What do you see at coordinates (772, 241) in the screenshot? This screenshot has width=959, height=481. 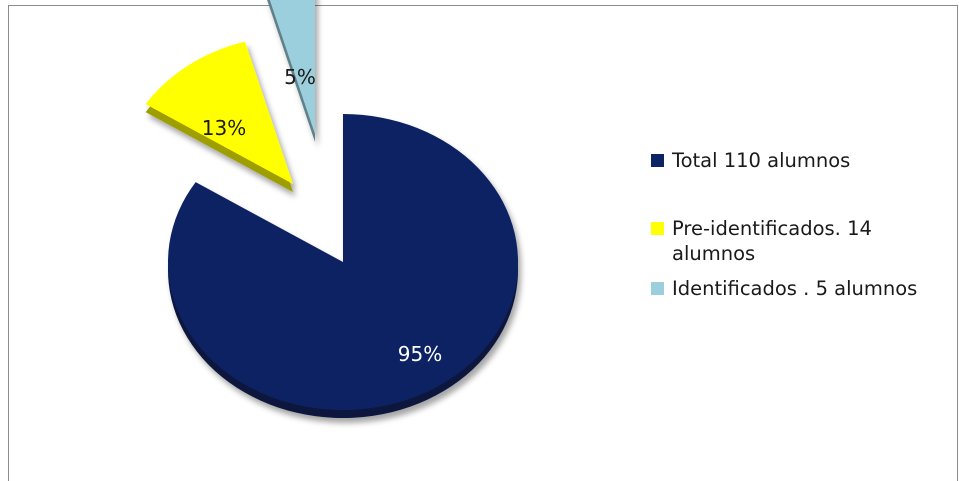 I see `legend-label-pre-identificados: Pre-identificados. 14 alumnos` at bounding box center [772, 241].